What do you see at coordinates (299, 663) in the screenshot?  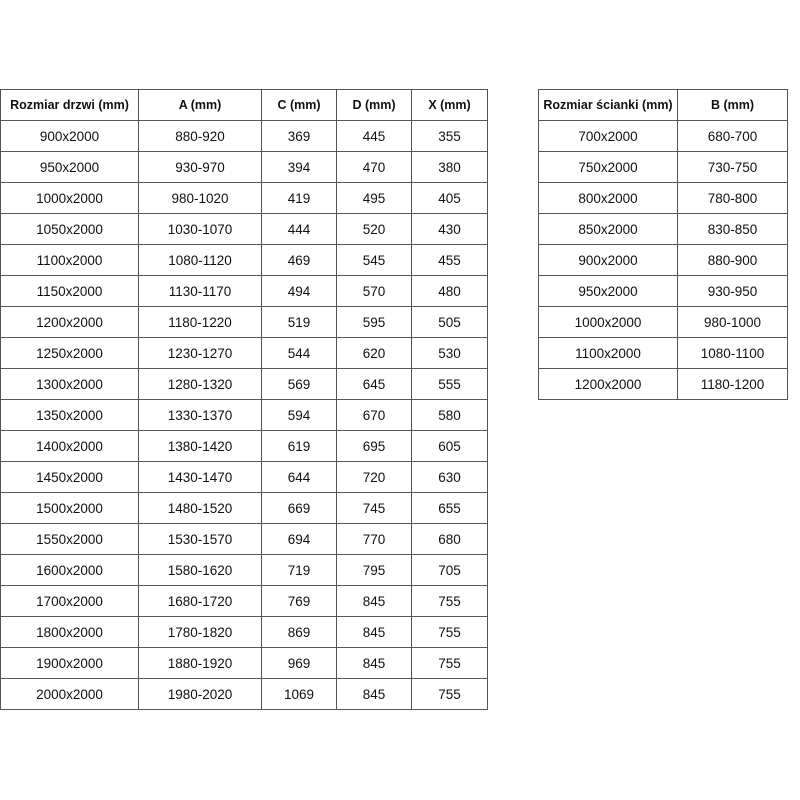 I see `table-cell: 969` at bounding box center [299, 663].